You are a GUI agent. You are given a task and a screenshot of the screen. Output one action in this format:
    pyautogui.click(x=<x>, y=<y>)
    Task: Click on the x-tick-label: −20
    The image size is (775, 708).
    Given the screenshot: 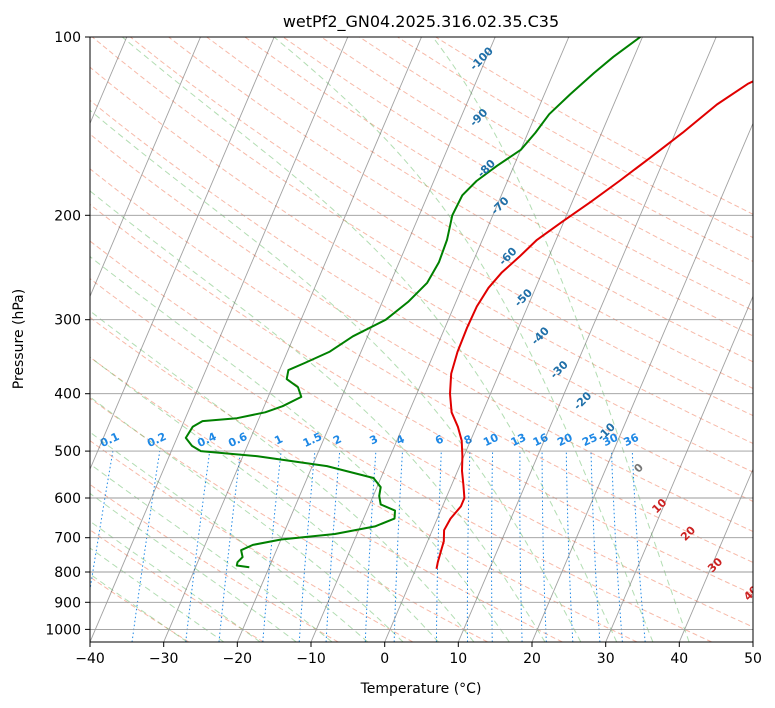 What is the action you would take?
    pyautogui.click(x=238, y=659)
    